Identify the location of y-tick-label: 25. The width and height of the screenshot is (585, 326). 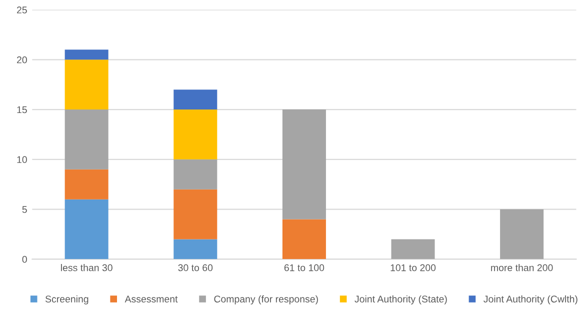
(21, 10).